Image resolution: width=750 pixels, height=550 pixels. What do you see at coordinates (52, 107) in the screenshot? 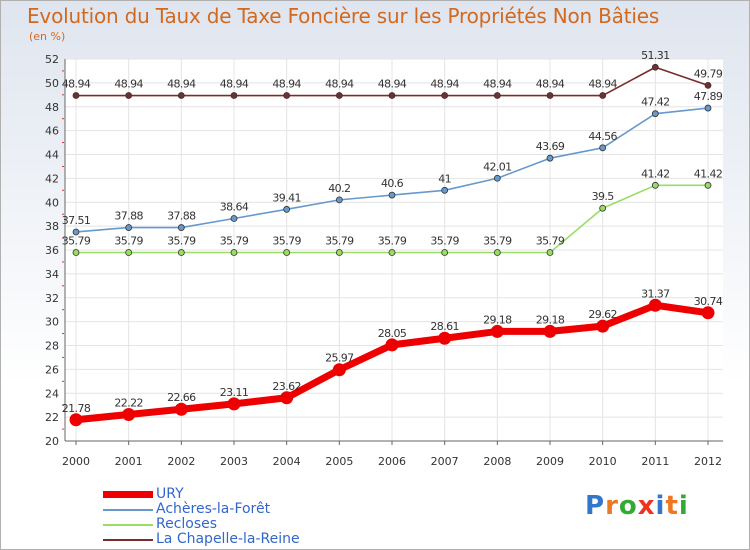
I see `y-tick-label: 48` at bounding box center [52, 107].